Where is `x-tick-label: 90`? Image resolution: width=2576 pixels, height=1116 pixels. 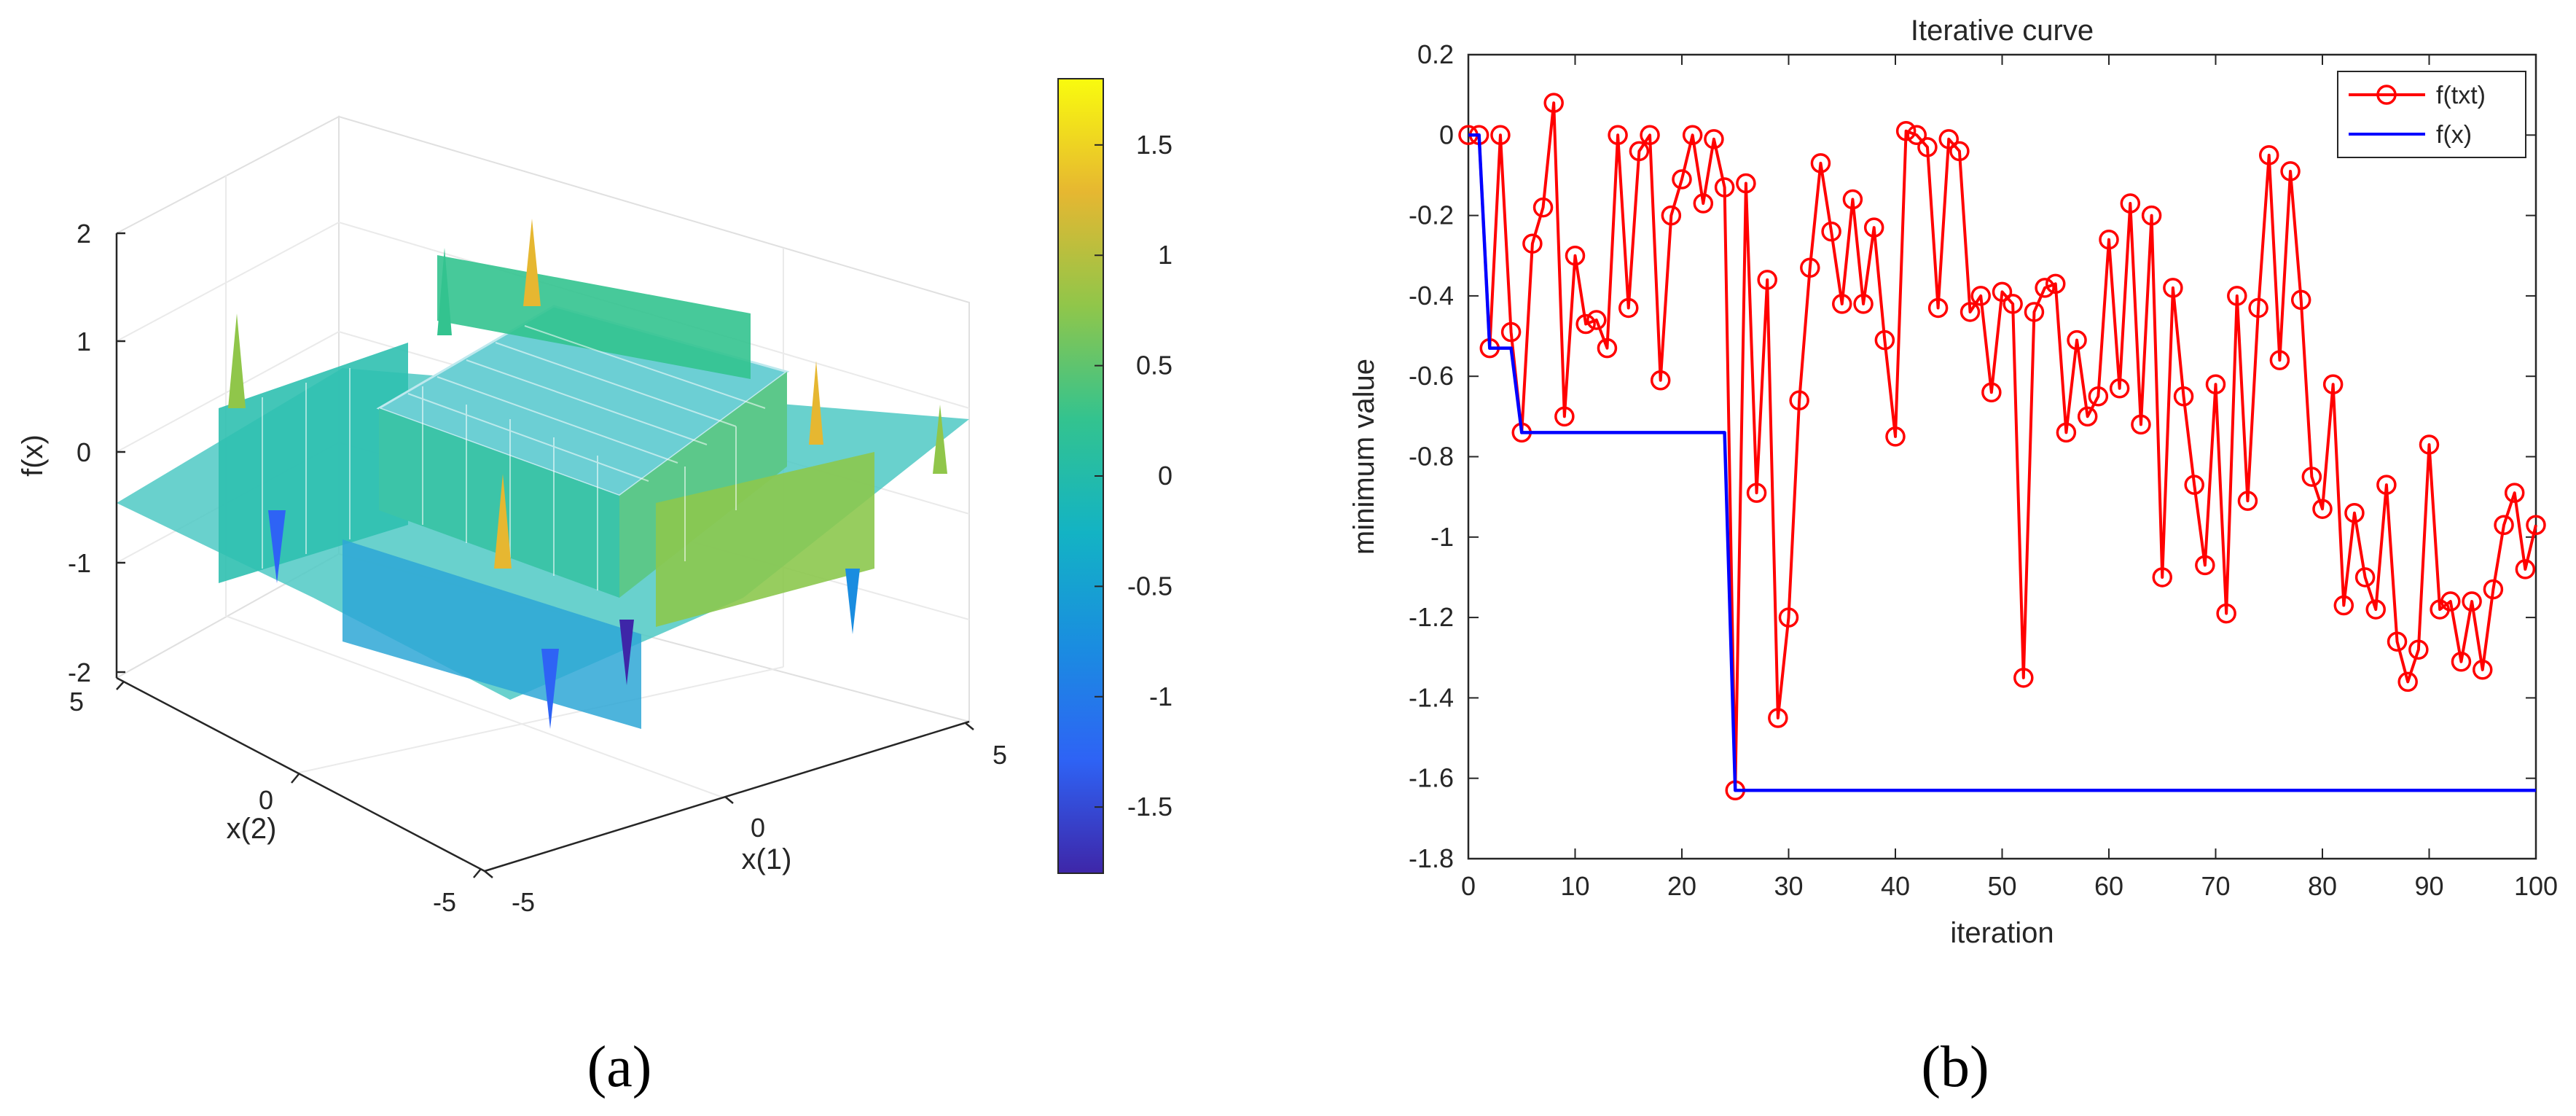
x-tick-label: 90 is located at coordinates (2428, 886).